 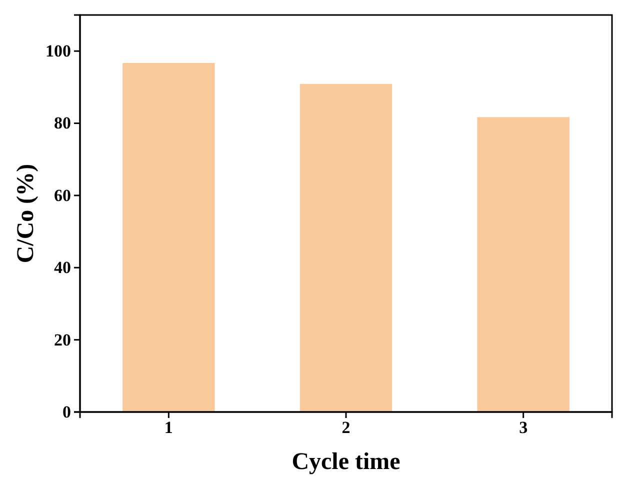 What do you see at coordinates (62, 340) in the screenshot?
I see `y-tick-label: 20` at bounding box center [62, 340].